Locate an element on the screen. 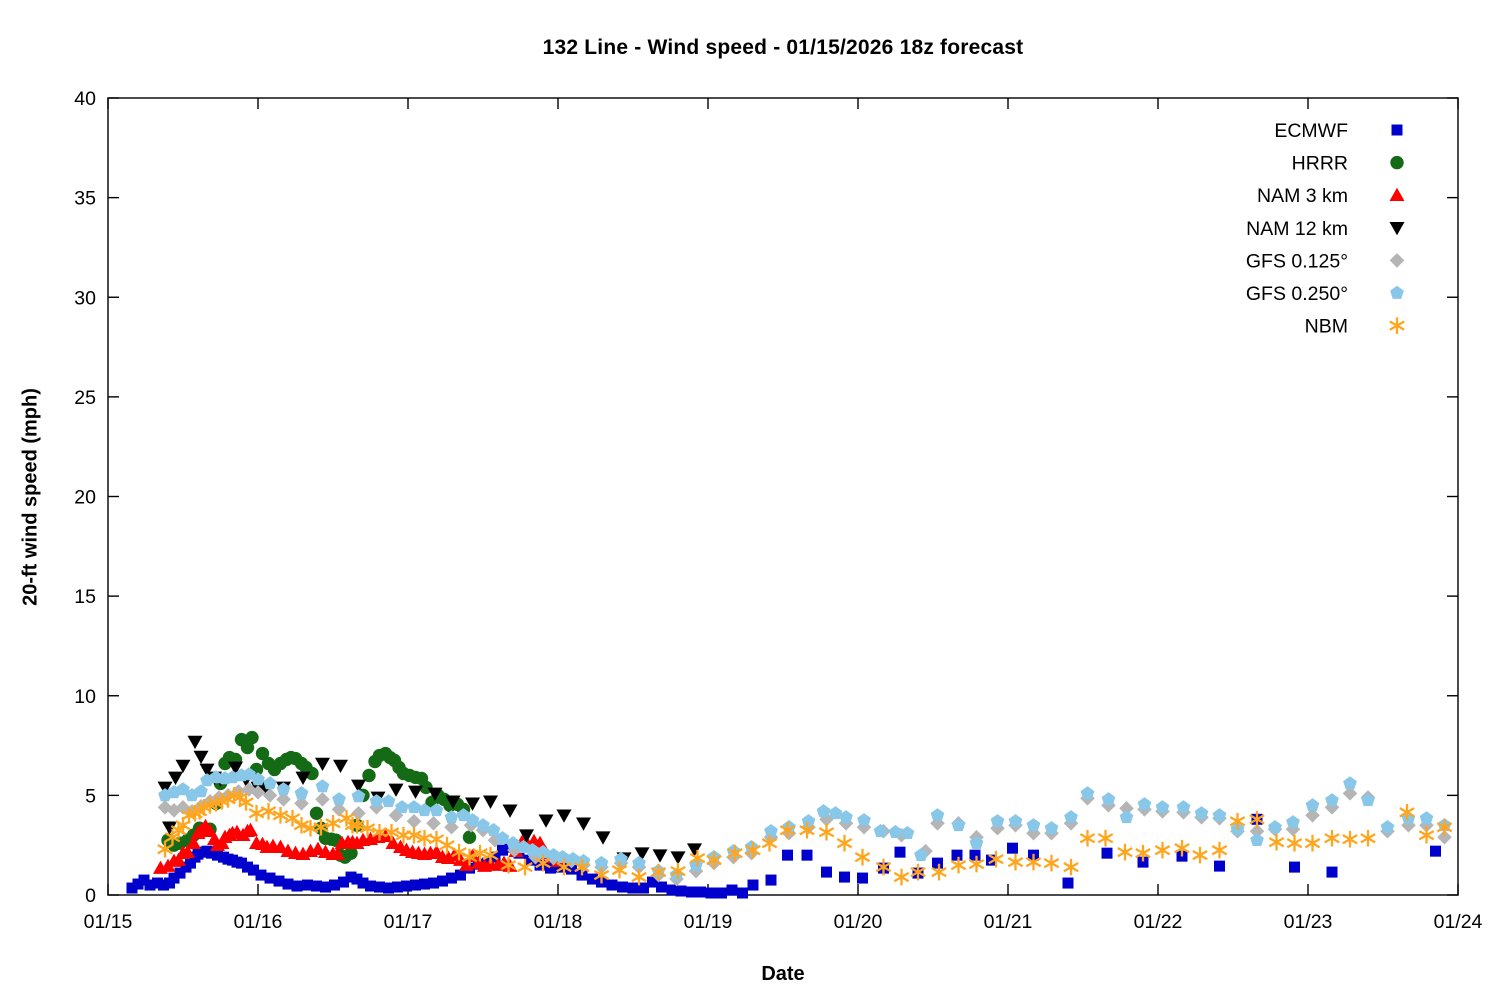 Image resolution: width=1500 pixels, height=1000 pixels. y-tick-label: 15 is located at coordinates (85, 597).